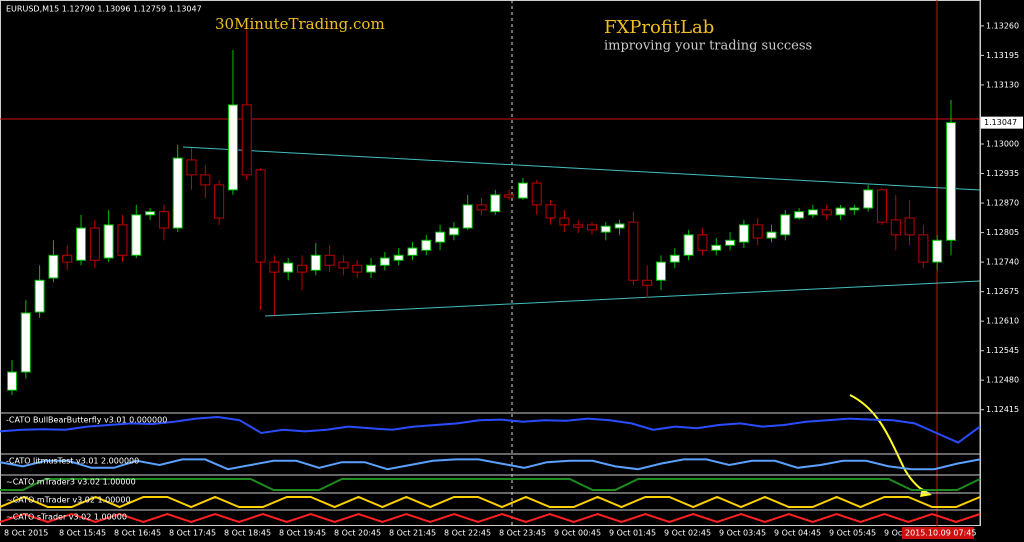 The width and height of the screenshot is (1024, 542). I want to click on price-box, so click(1002, 122).